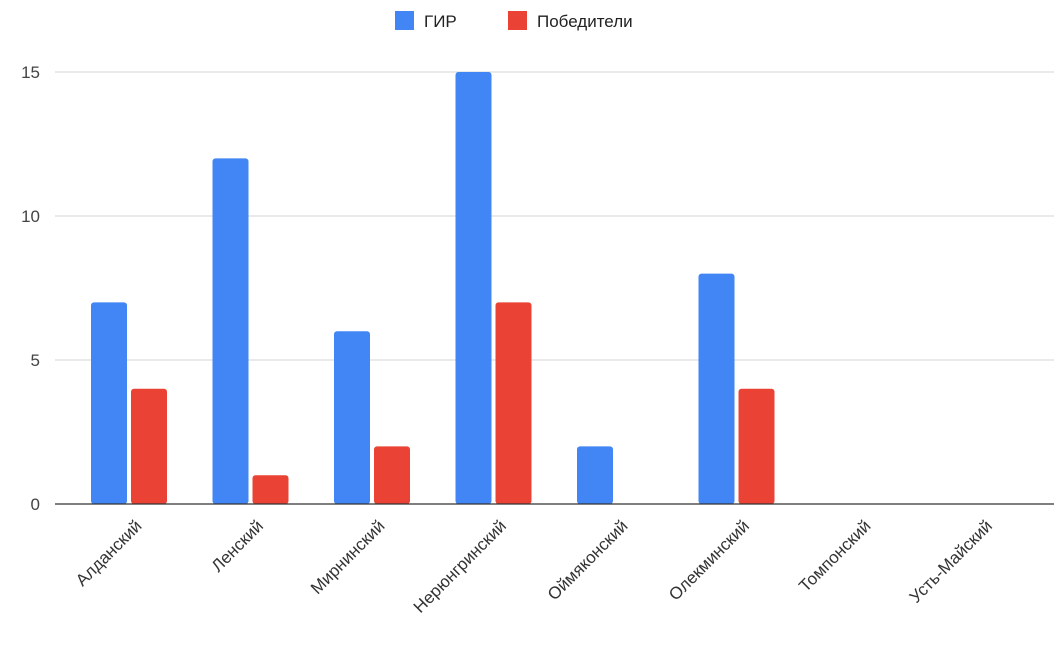  Describe the element at coordinates (588, 560) in the screenshot. I see `x-category-label: Оймяконский` at that location.